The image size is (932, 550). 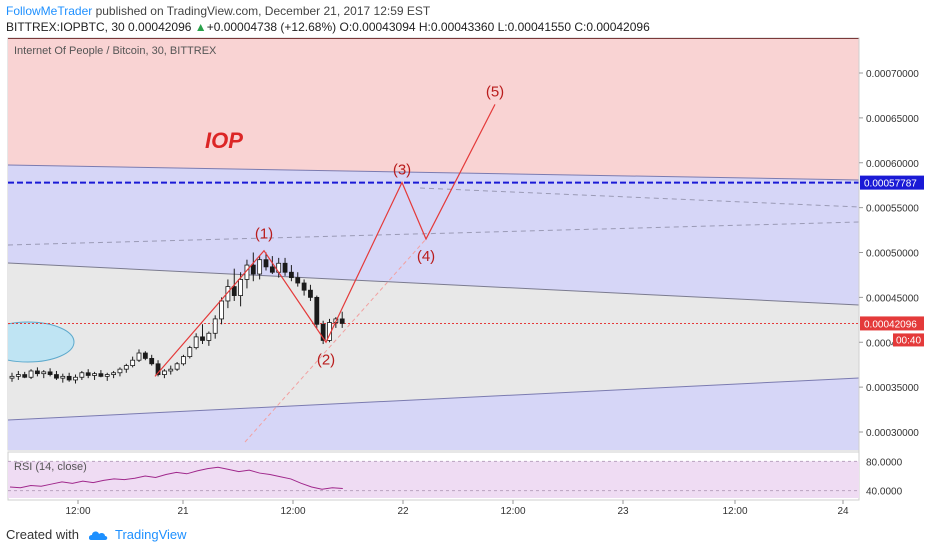 What do you see at coordinates (271, 27) in the screenshot?
I see `change-value: +0.00004738 (+12.68%)` at bounding box center [271, 27].